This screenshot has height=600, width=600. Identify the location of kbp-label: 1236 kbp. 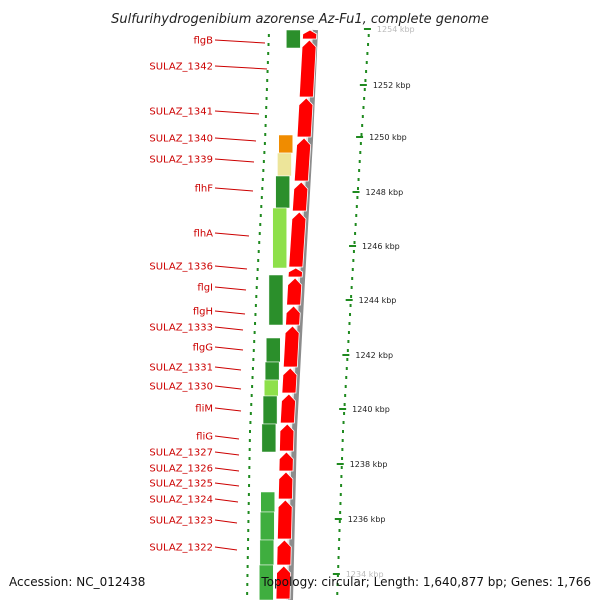
(367, 519).